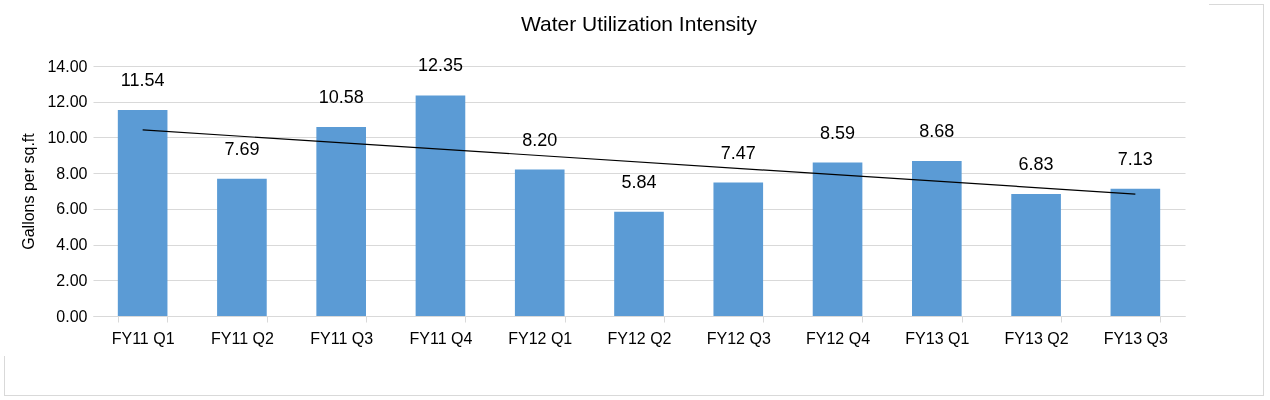 Image resolution: width=1270 pixels, height=400 pixels. What do you see at coordinates (441, 338) in the screenshot?
I see `x-tick-label: FY11 Q4` at bounding box center [441, 338].